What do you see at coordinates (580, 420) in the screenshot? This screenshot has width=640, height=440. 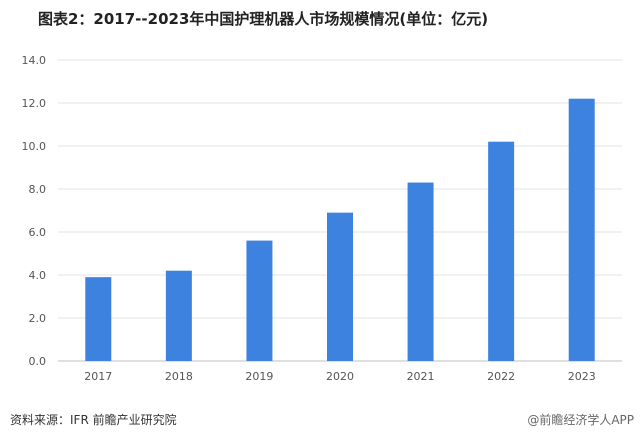 I see `footer-watermark: @前瞻经济学人APP` at bounding box center [580, 420].